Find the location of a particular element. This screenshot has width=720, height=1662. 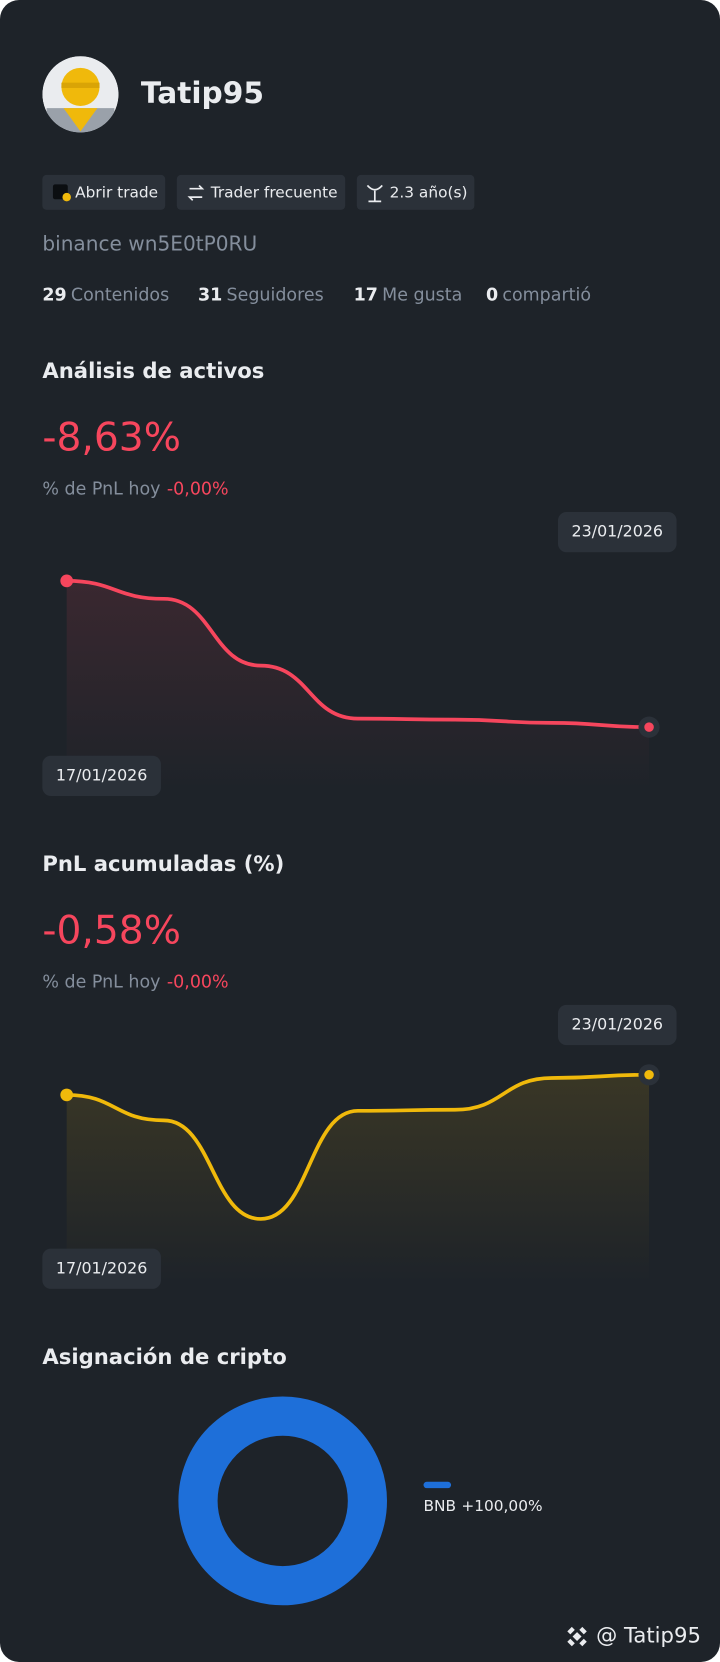

stat-count: 31 is located at coordinates (210, 296).